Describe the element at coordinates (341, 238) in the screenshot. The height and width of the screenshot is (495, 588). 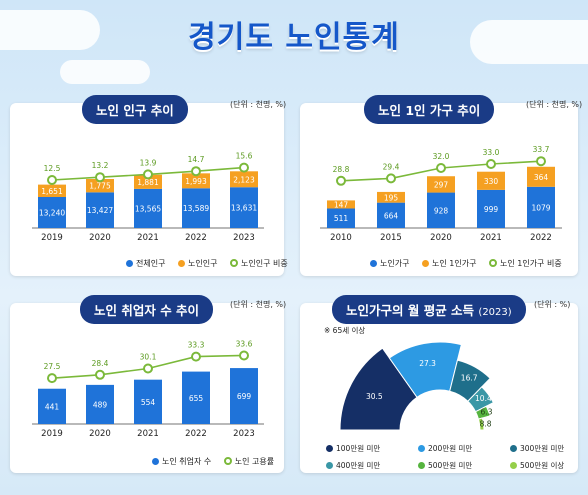
I see `x-tick-label: 2010` at that location.